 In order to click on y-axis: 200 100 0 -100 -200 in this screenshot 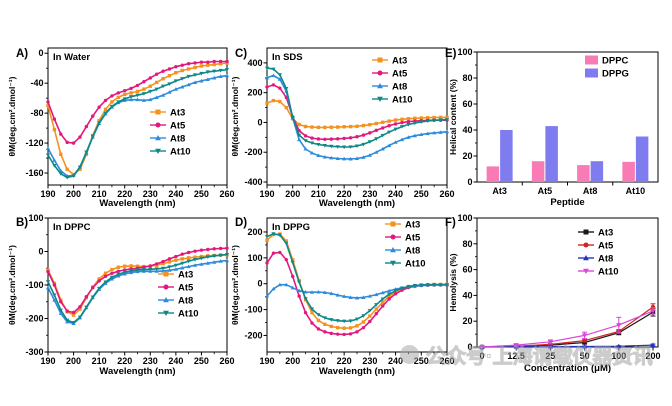, I will do `click(255, 283)`.